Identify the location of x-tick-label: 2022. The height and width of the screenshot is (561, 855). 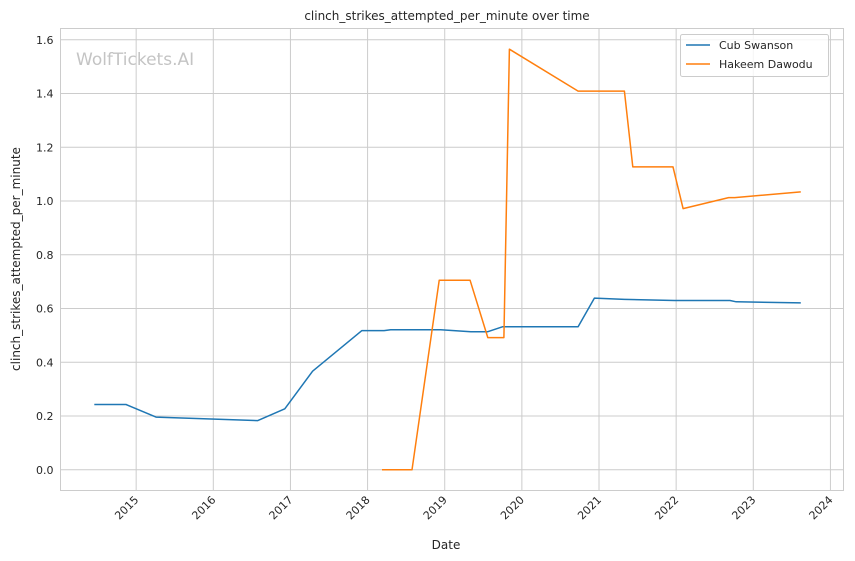
(666, 507).